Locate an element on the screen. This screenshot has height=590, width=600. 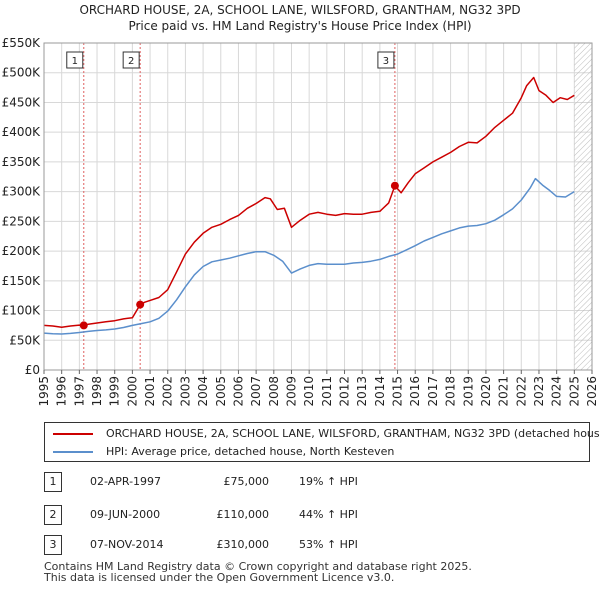
x-tick-label: 2001 is located at coordinates (150, 391).